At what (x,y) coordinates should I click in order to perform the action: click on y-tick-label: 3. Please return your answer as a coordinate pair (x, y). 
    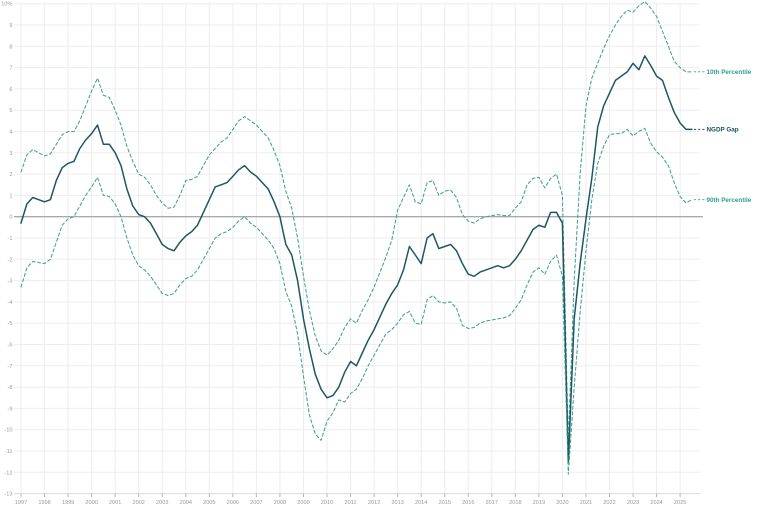
    Looking at the image, I should click on (10, 154).